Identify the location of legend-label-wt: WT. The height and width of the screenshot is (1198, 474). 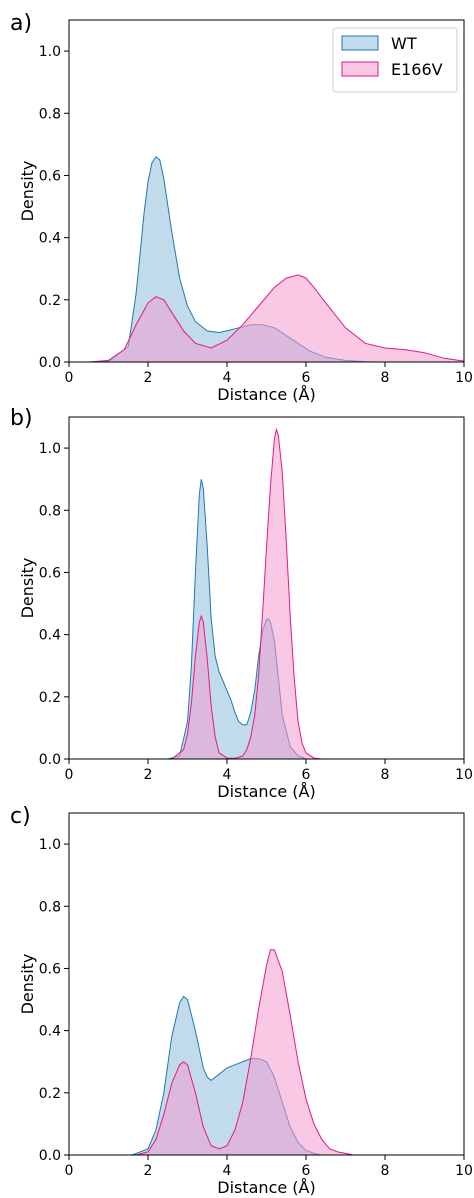
(404, 43).